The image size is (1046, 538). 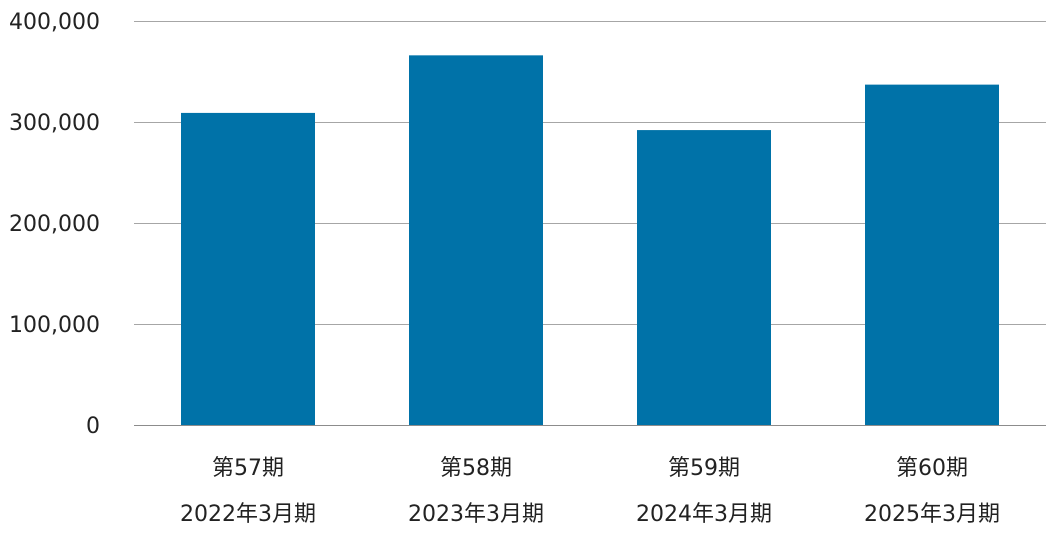 What do you see at coordinates (476, 468) in the screenshot?
I see `x-category-period-label: 第58期` at bounding box center [476, 468].